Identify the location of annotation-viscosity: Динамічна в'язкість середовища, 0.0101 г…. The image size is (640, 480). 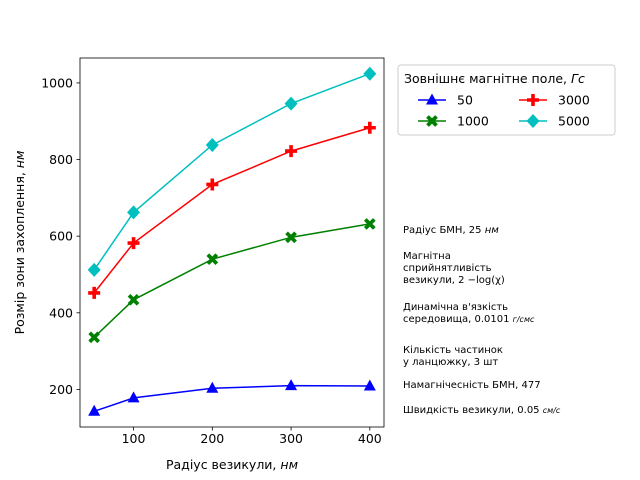
(469, 313).